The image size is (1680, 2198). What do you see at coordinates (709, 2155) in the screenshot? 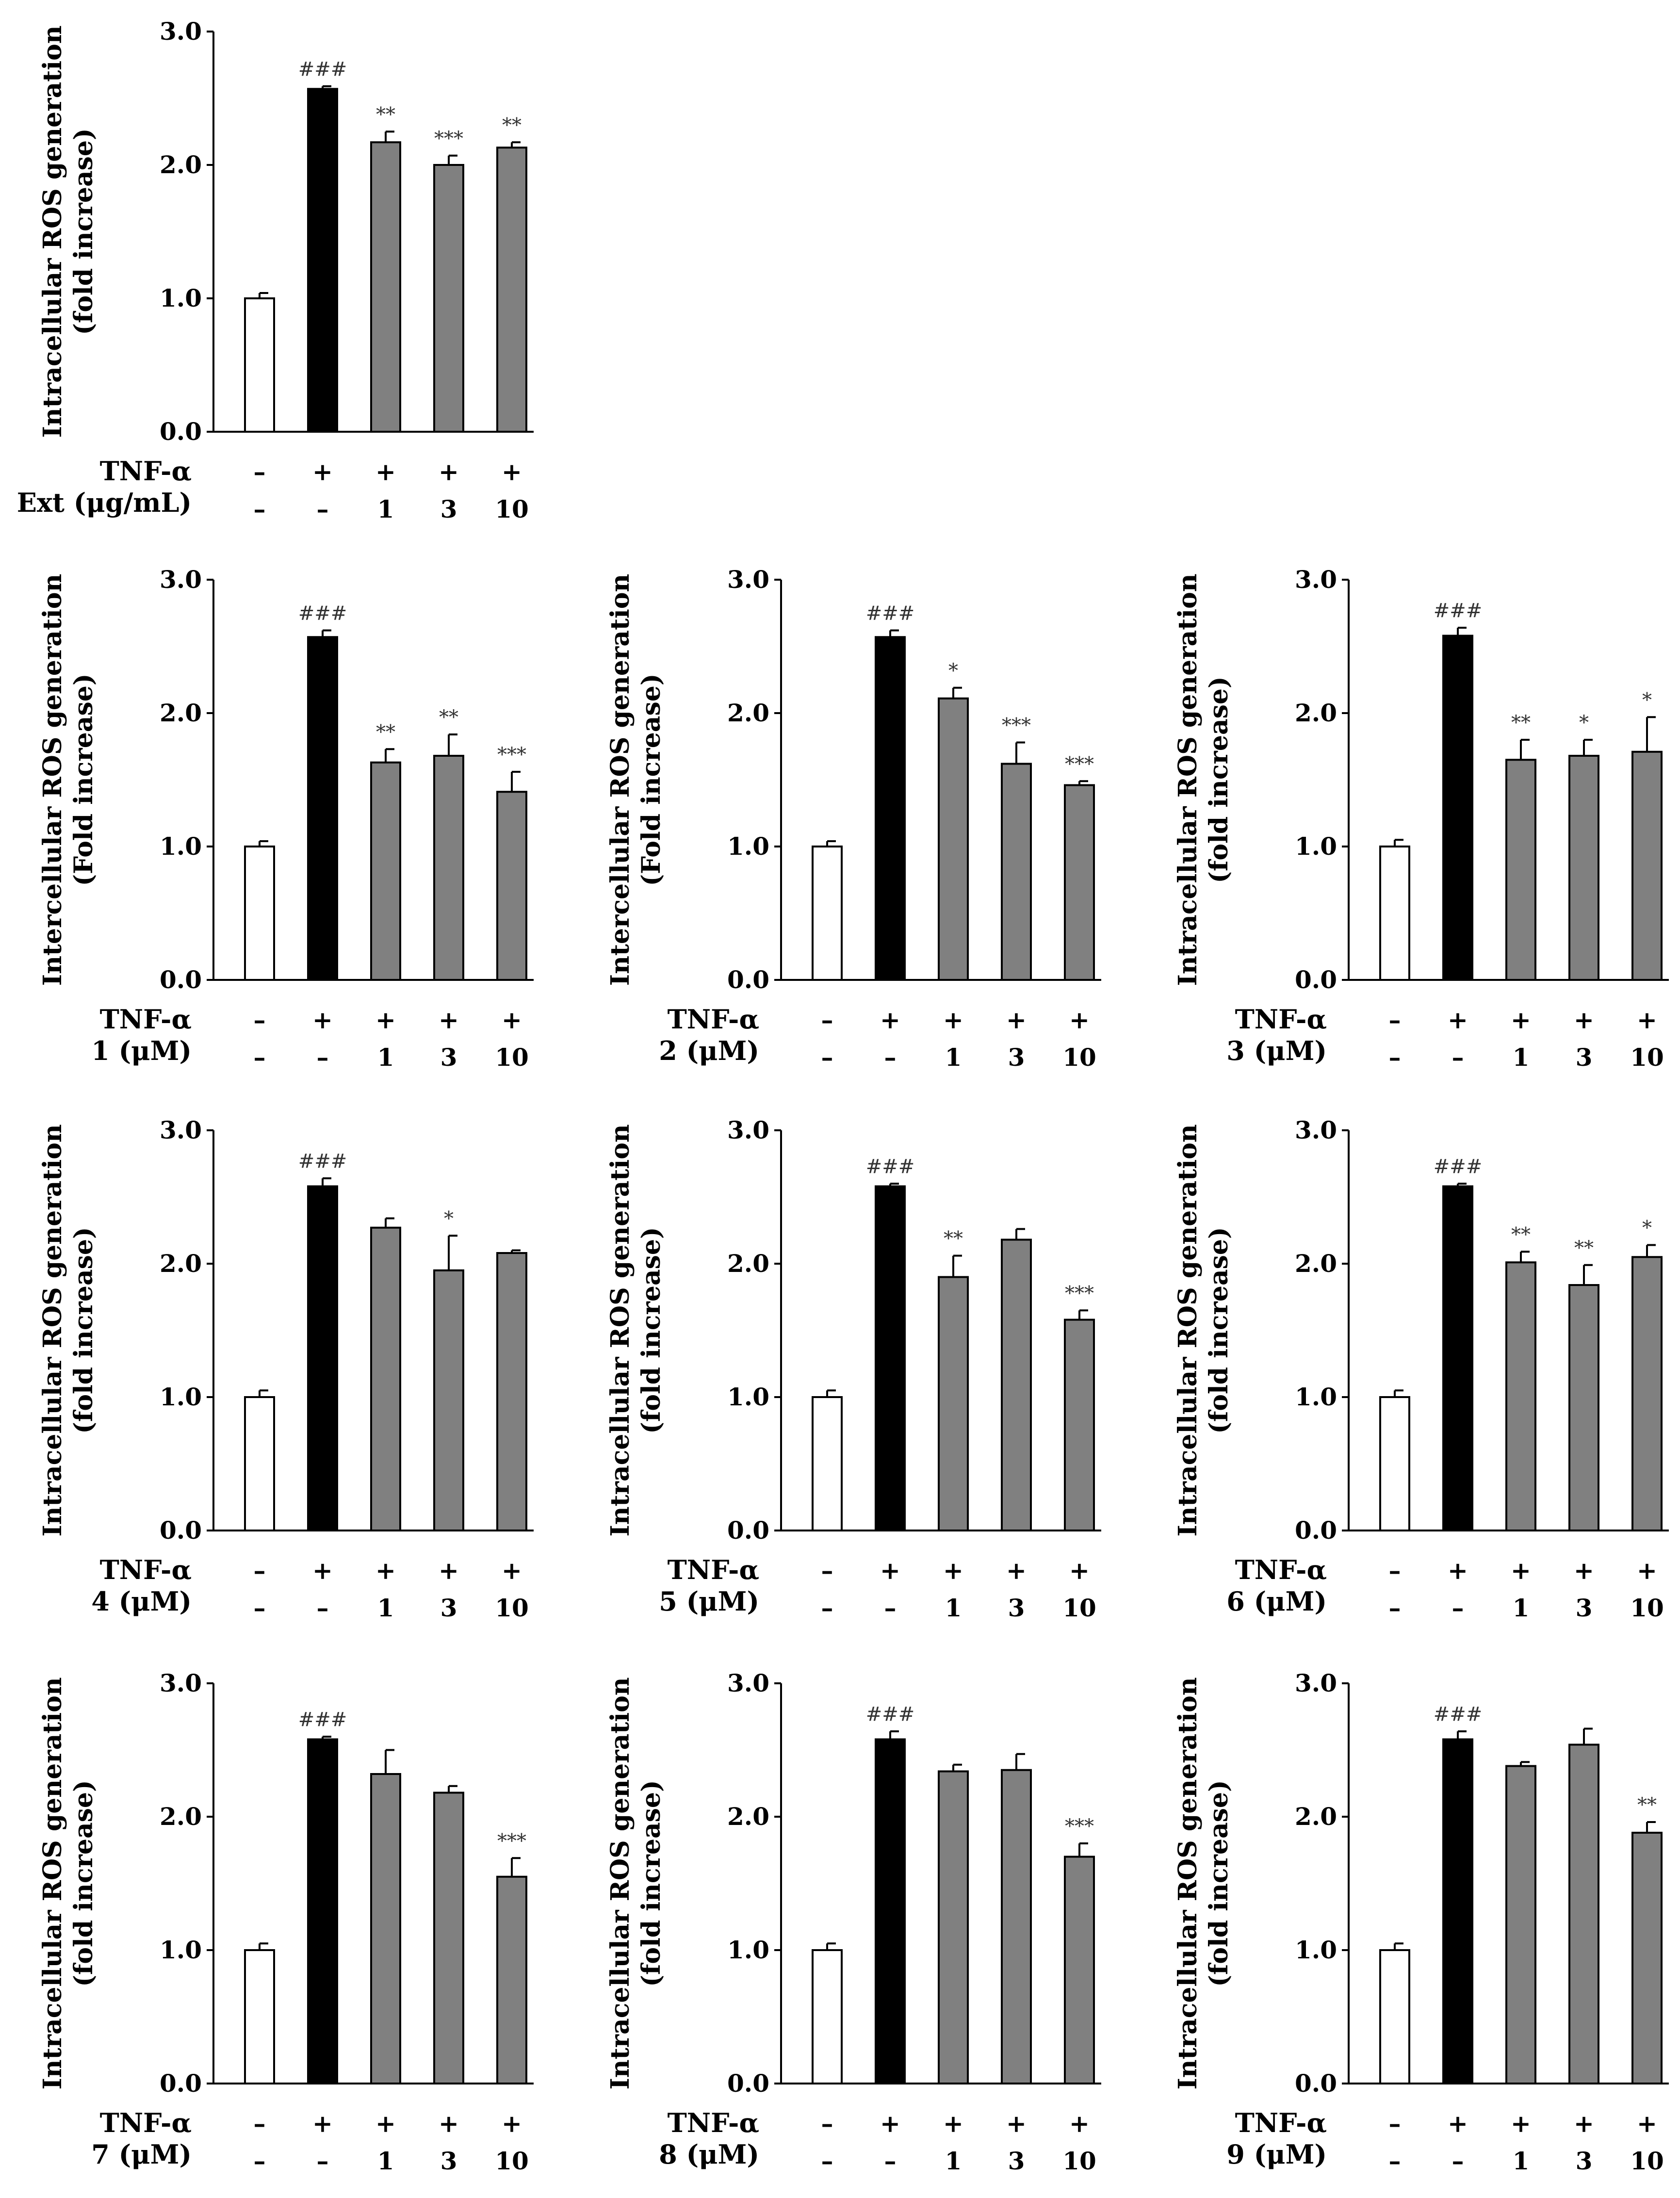
I see `condition-row-label: 8 (μM)` at bounding box center [709, 2155].